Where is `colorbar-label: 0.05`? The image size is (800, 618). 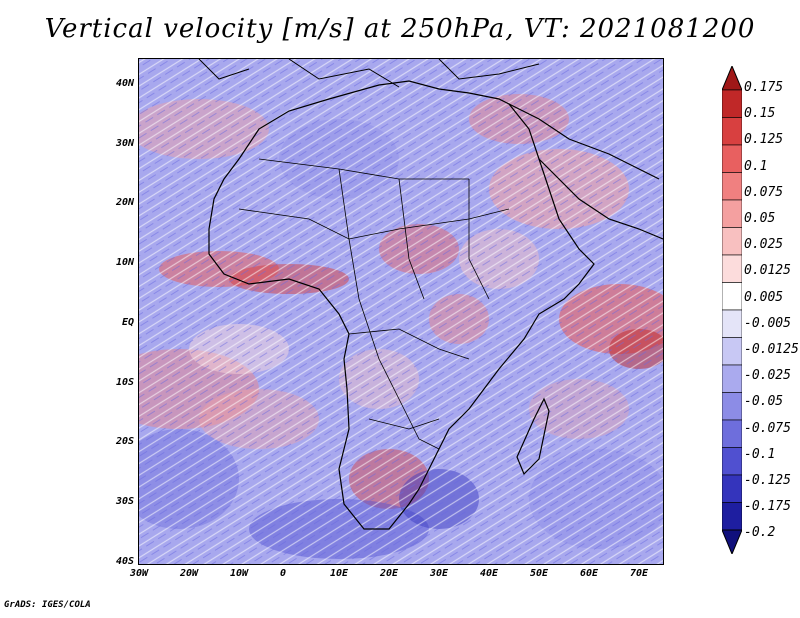
colorbar-label: 0.05 is located at coordinates (760, 218).